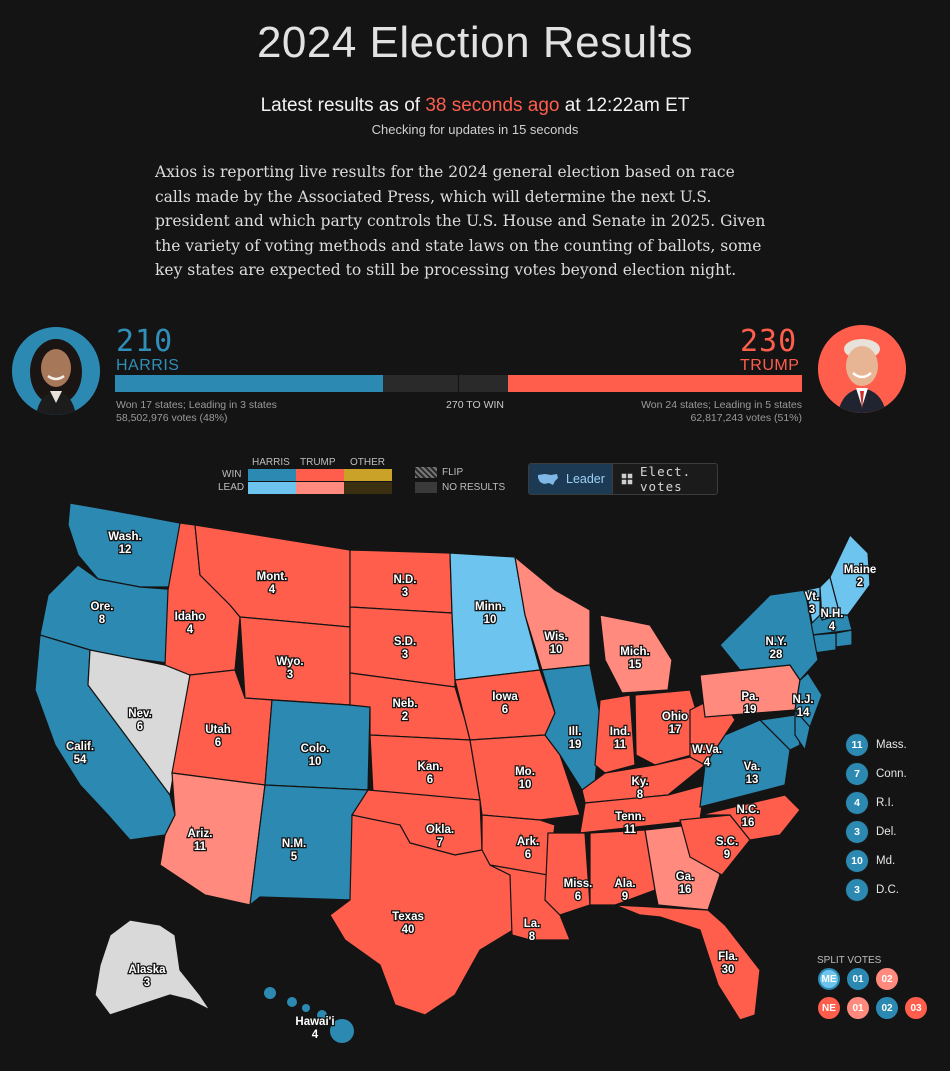 The height and width of the screenshot is (1071, 950). Describe the element at coordinates (627, 479) in the screenshot. I see `grid-icon` at that location.